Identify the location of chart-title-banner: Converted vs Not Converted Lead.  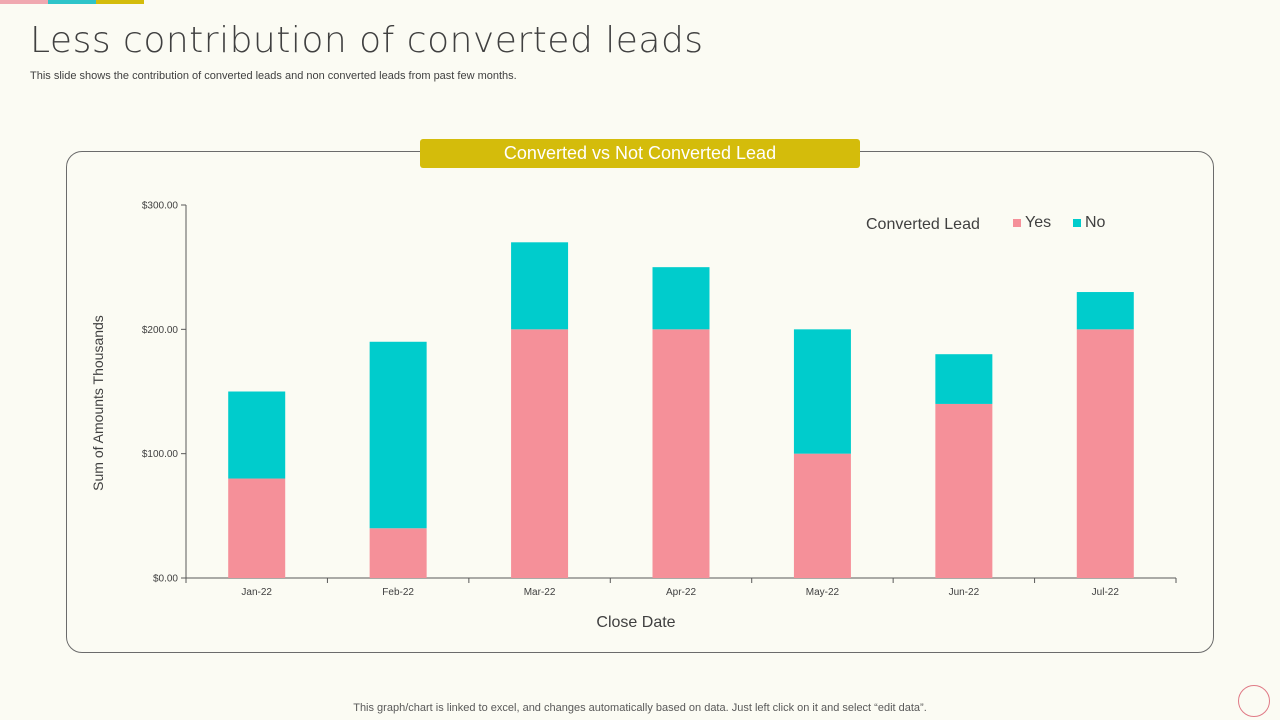
(640, 153).